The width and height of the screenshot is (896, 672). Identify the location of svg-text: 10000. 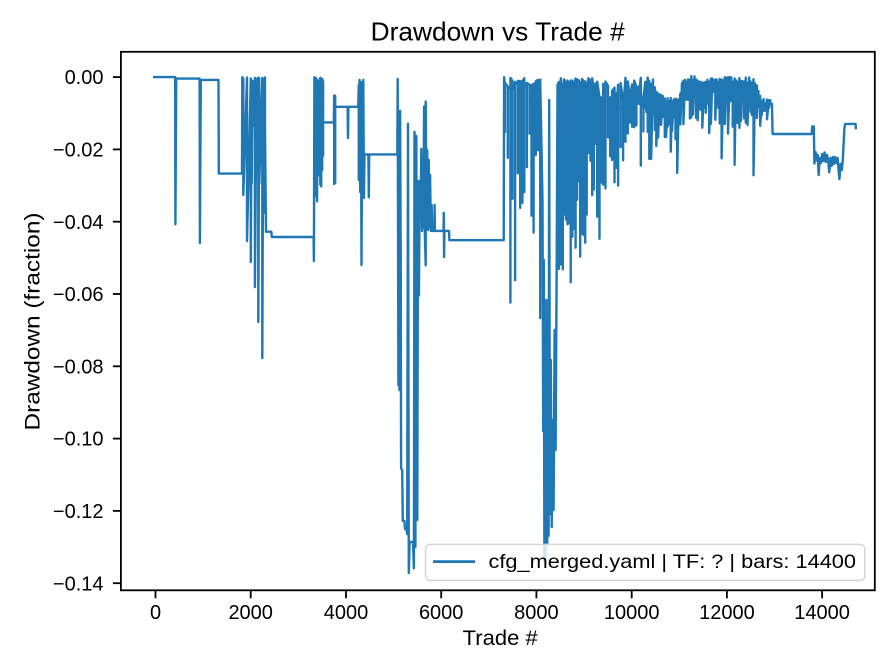
(632, 613).